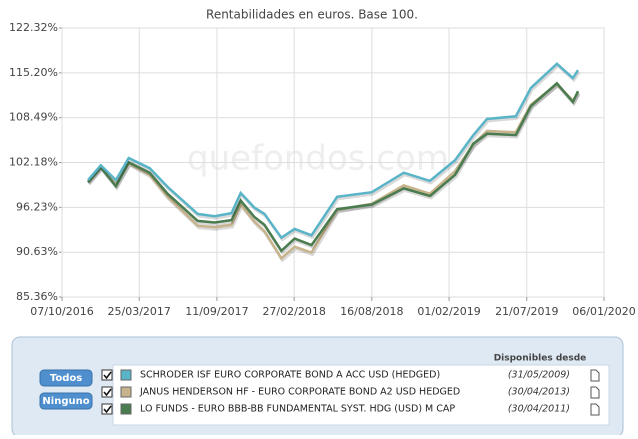 Image resolution: width=638 pixels, height=439 pixels. Describe the element at coordinates (216, 311) in the screenshot. I see `x-tick-label: 11/09/2017` at that location.